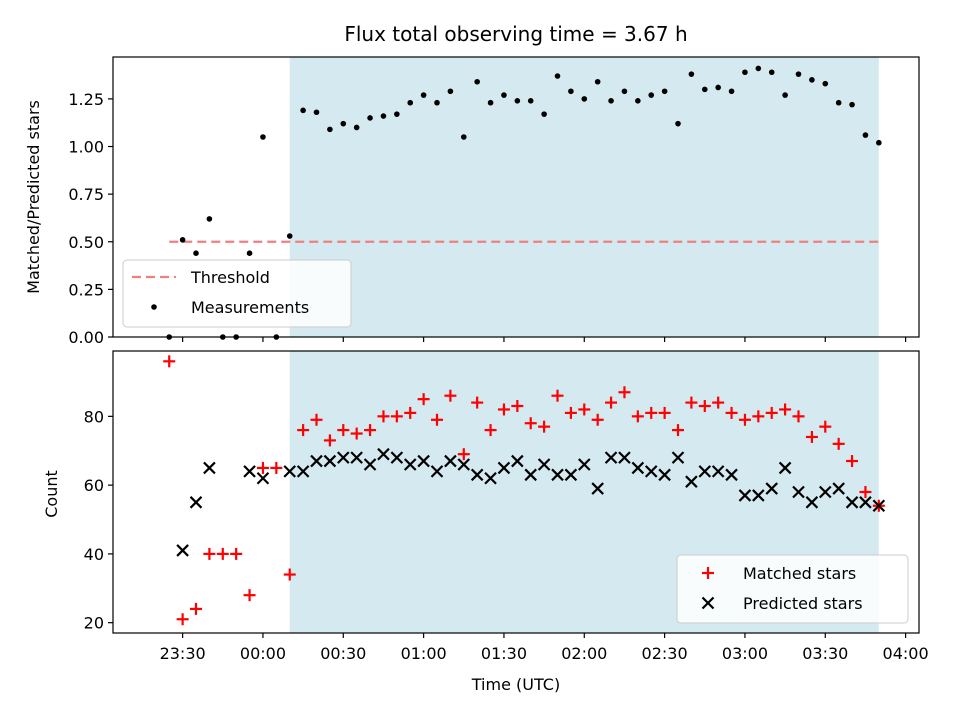 This screenshot has width=960, height=720. What do you see at coordinates (94, 416) in the screenshot?
I see `bottom-ytick-label: 80` at bounding box center [94, 416].